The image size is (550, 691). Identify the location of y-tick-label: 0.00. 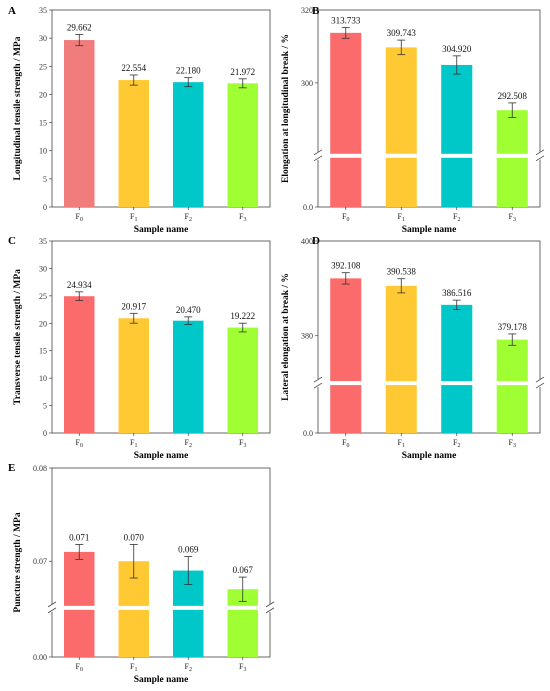
(40, 657).